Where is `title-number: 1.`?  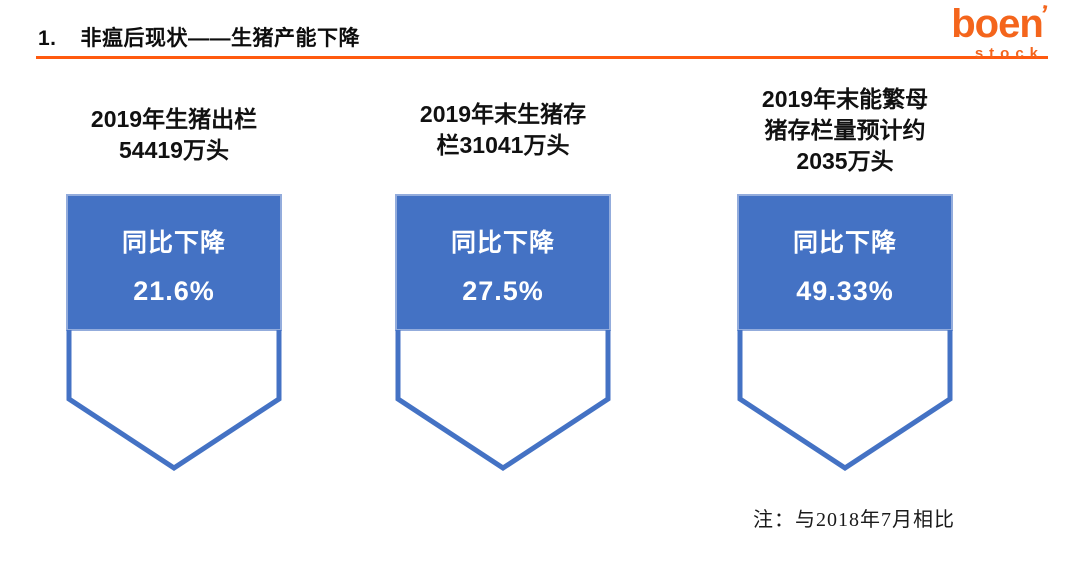 title-number: 1. is located at coordinates (47, 38).